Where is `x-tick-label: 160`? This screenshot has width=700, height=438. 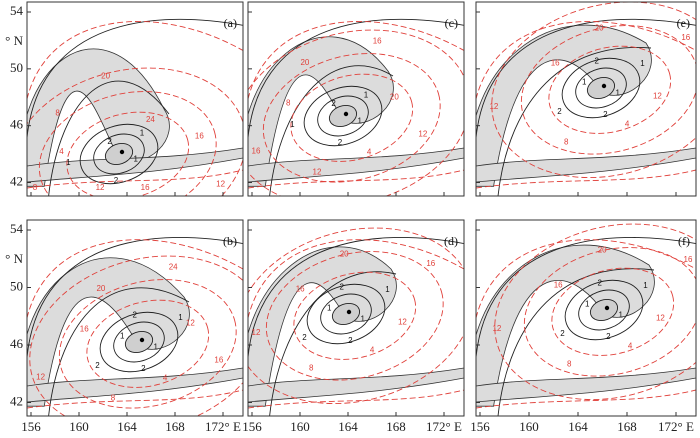 x-tick-label: 160 is located at coordinates (529, 426).